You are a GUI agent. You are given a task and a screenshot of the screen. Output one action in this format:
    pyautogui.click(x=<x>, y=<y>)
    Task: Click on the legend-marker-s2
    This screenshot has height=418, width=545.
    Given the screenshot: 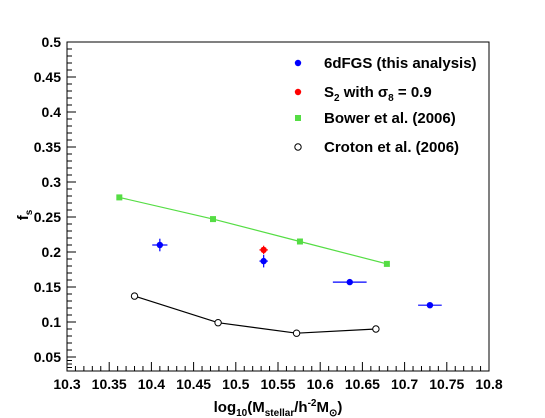 What is the action you would take?
    pyautogui.click(x=298, y=92)
    